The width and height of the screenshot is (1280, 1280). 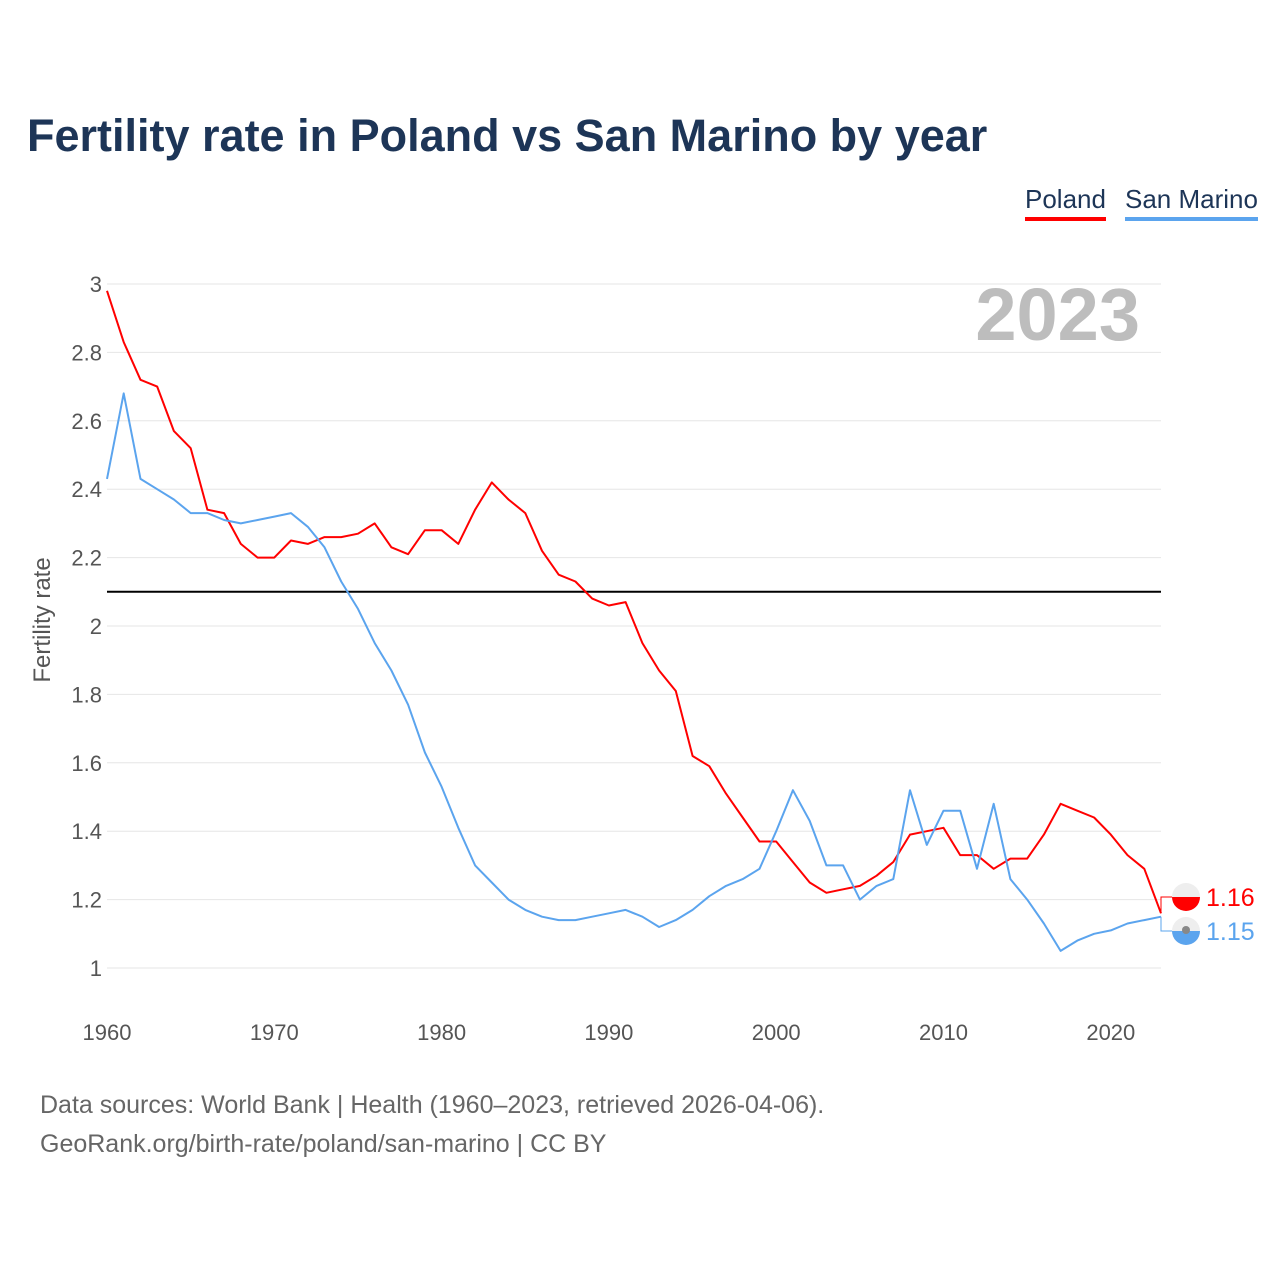 I want to click on y-tick-label: 2.2, so click(x=86, y=558).